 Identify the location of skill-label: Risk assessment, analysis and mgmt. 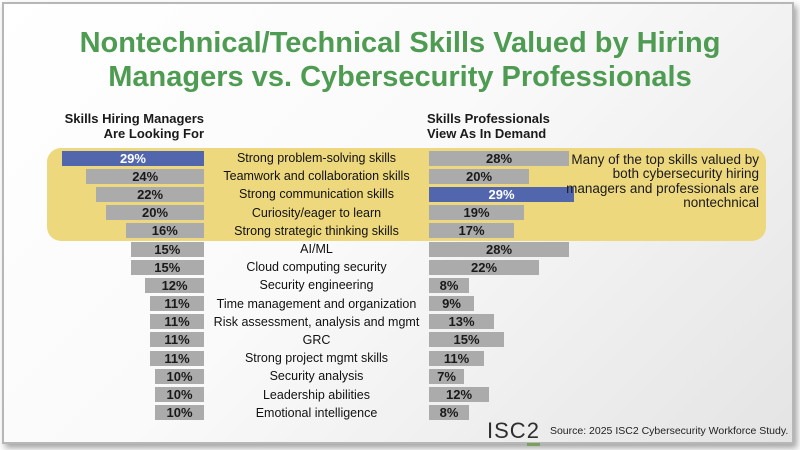
(316, 321).